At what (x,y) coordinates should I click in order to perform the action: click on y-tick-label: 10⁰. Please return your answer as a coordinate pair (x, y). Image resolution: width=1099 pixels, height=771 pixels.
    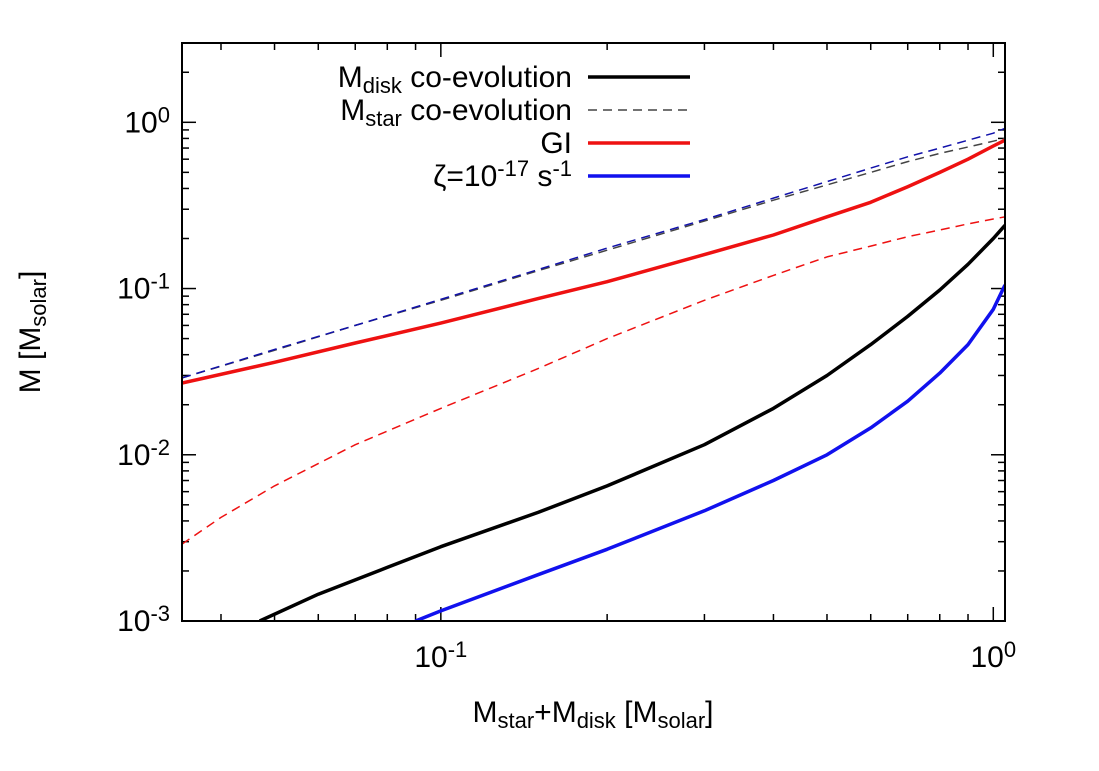
    Looking at the image, I should click on (147, 120).